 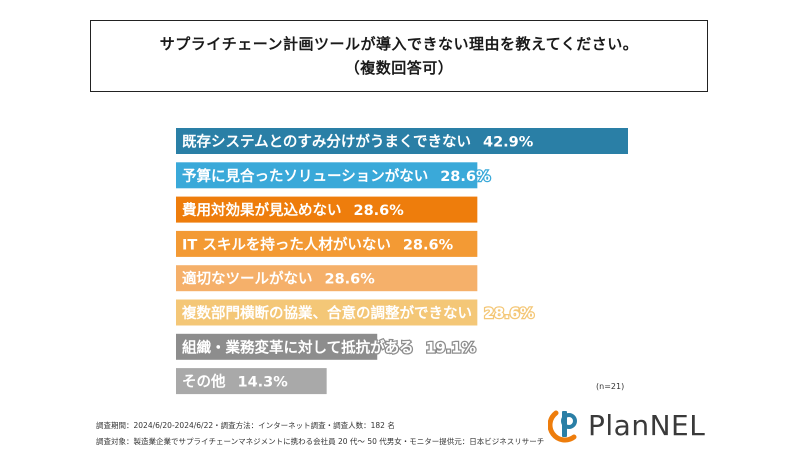 I want to click on bar-label-2: 予算に見合ったソリューションがない 28.6%, so click(x=336, y=176).